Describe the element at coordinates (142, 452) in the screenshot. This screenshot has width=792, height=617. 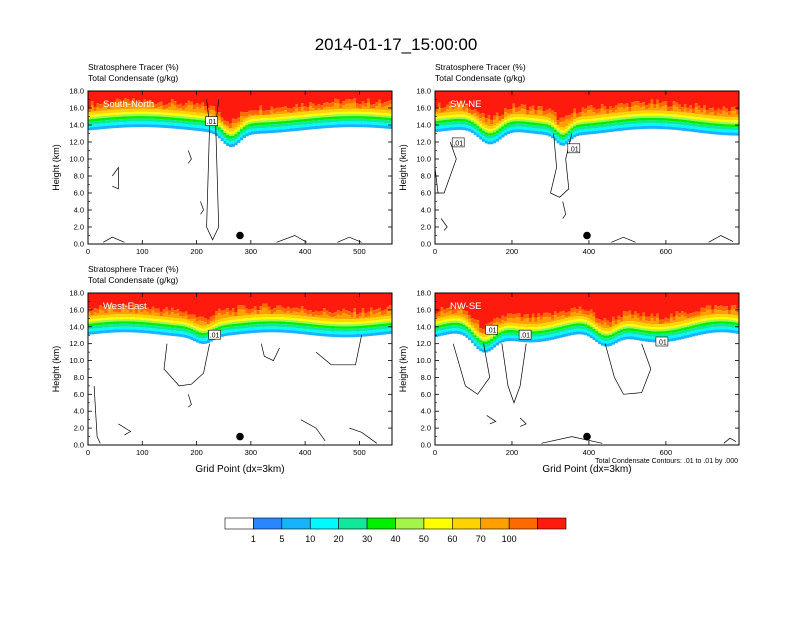
I see `x-tick-label: 100` at that location.